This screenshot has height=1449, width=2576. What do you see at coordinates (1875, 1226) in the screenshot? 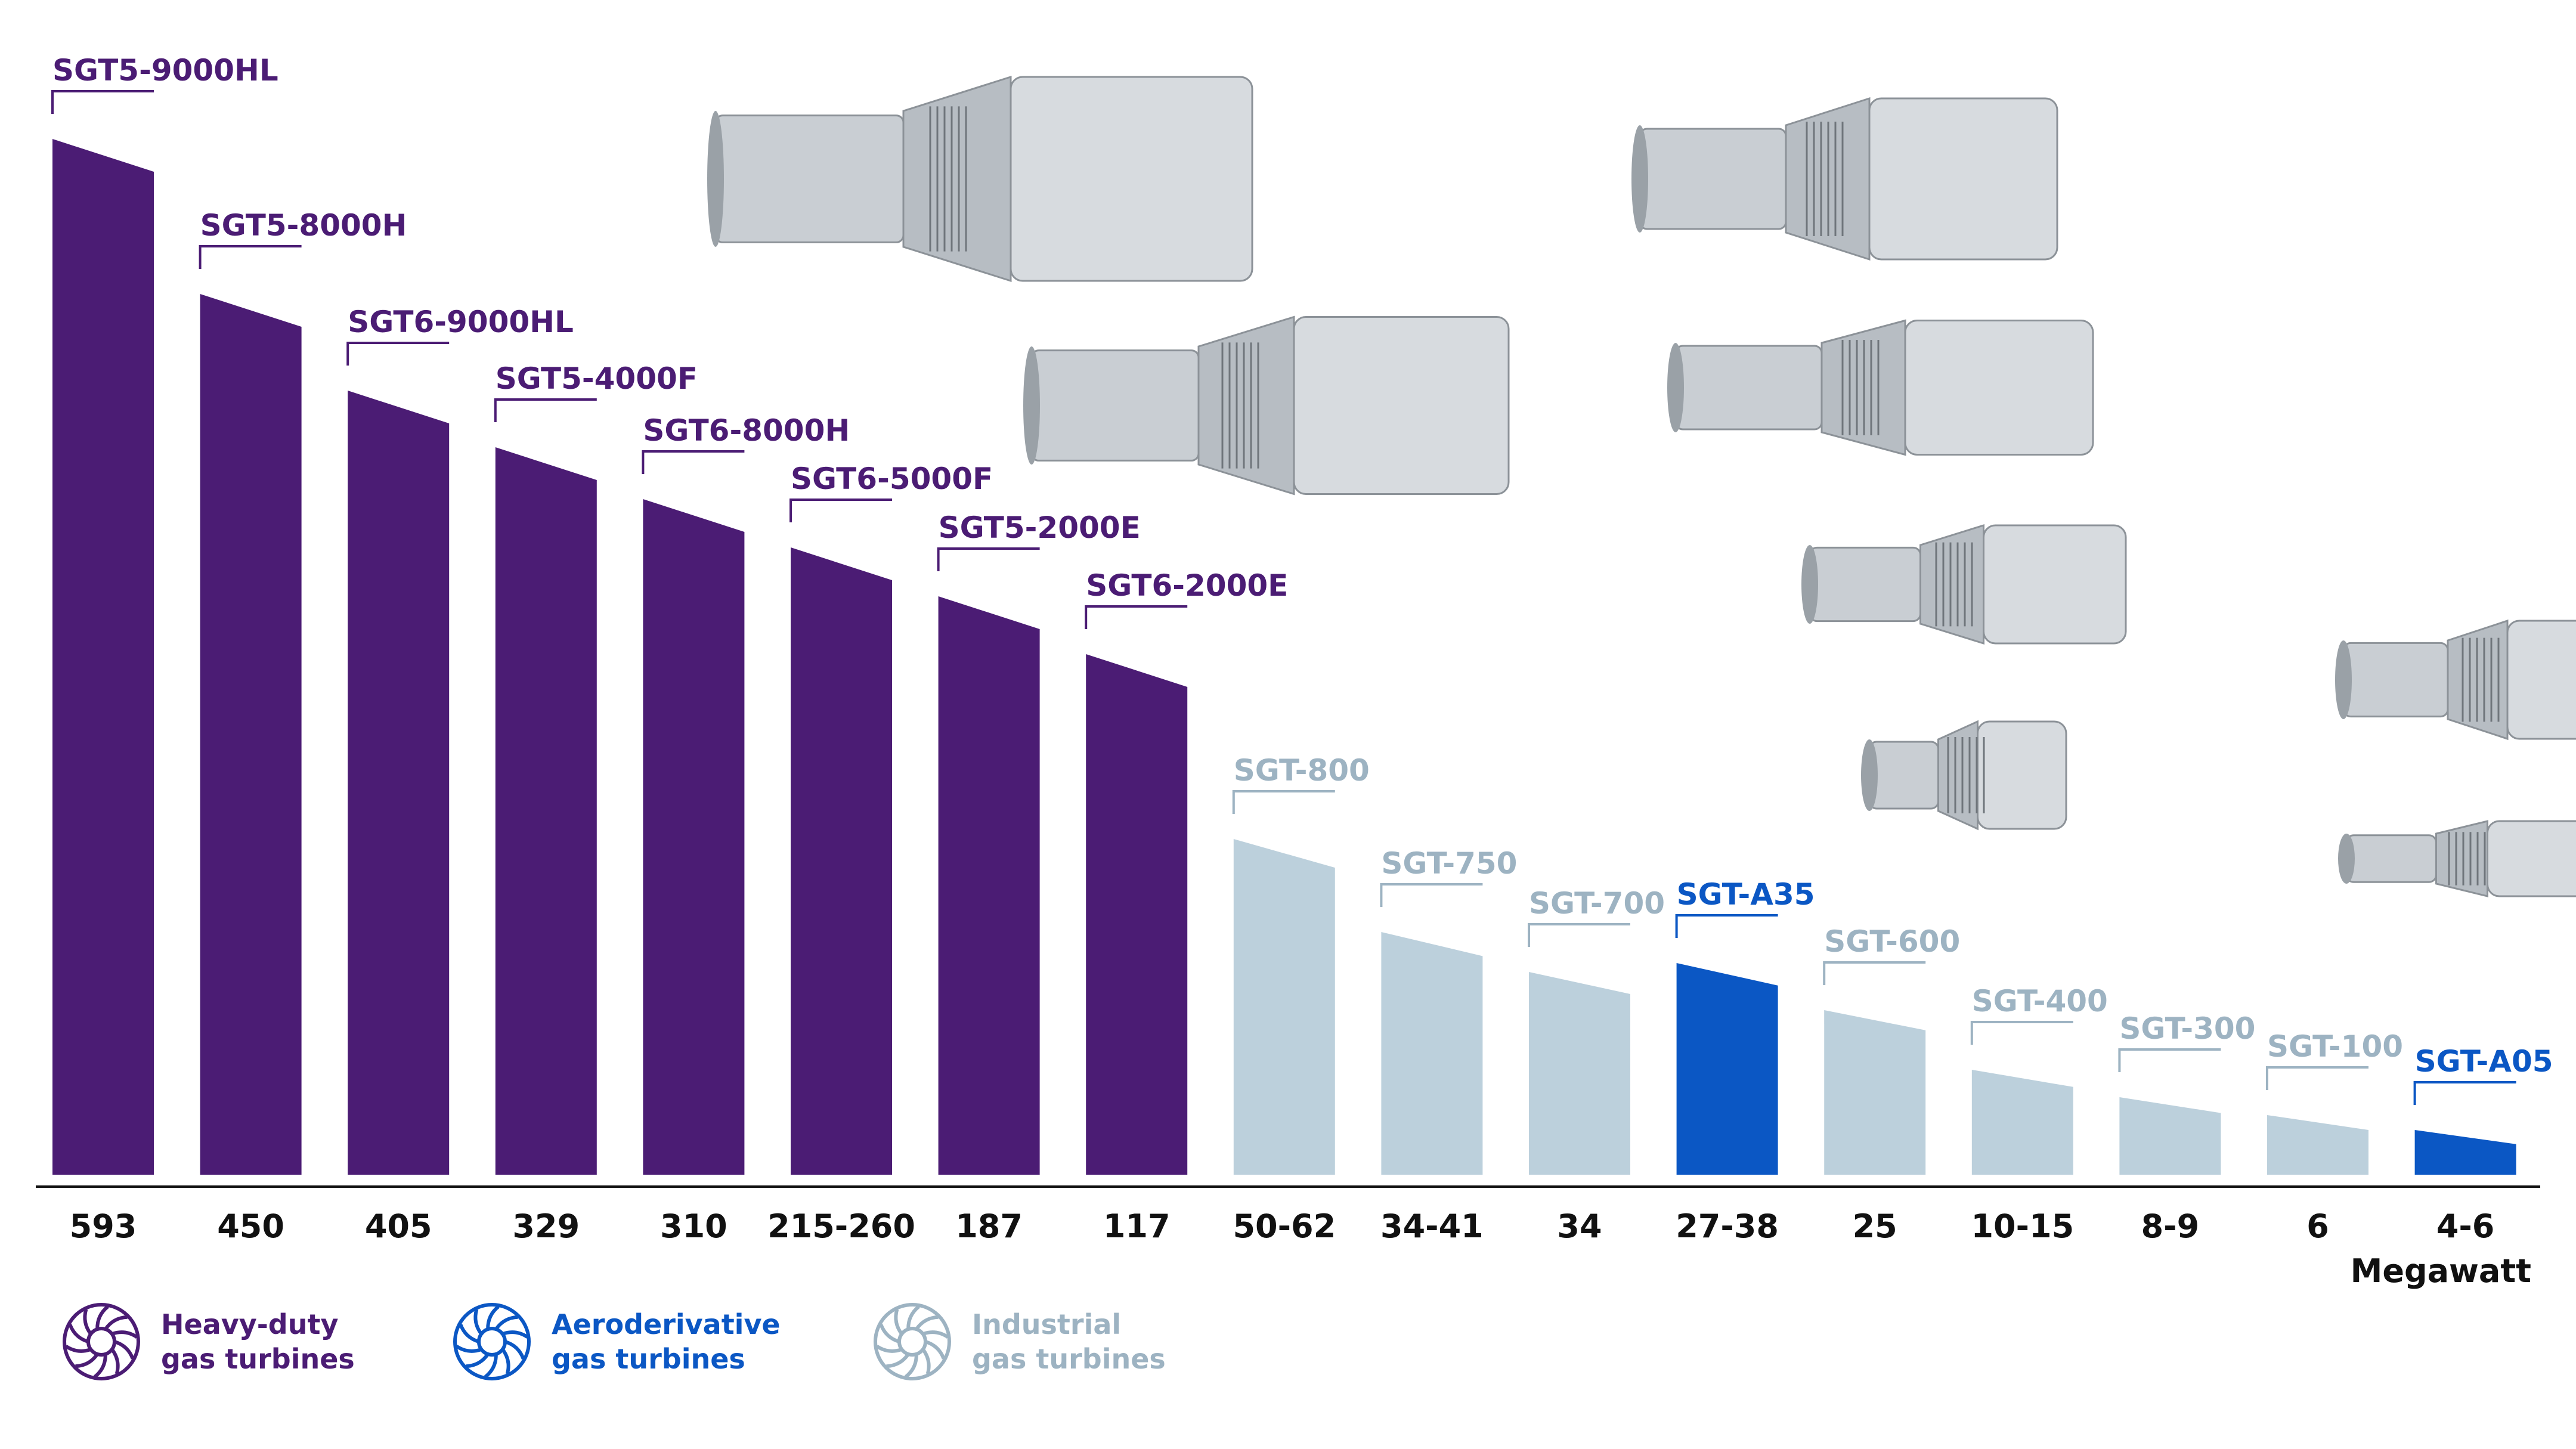
I see `value-label: 25` at bounding box center [1875, 1226].